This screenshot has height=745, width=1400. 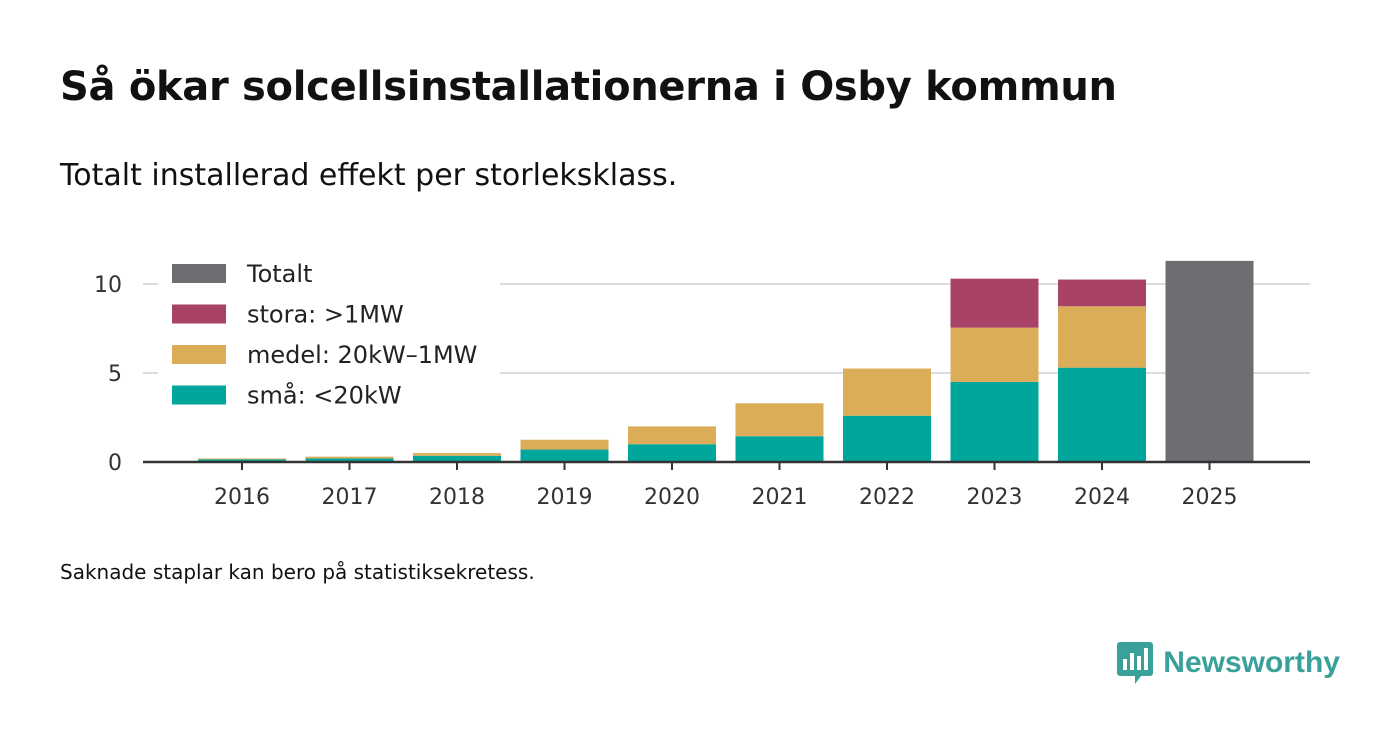 What do you see at coordinates (887, 392) in the screenshot?
I see `bar-2022-medel` at bounding box center [887, 392].